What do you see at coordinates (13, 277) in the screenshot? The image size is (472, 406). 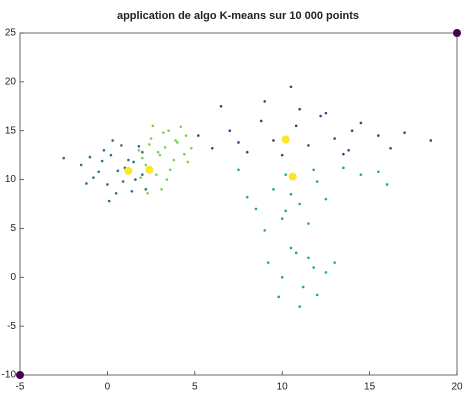 I see `y-tick-label: 0` at bounding box center [13, 277].